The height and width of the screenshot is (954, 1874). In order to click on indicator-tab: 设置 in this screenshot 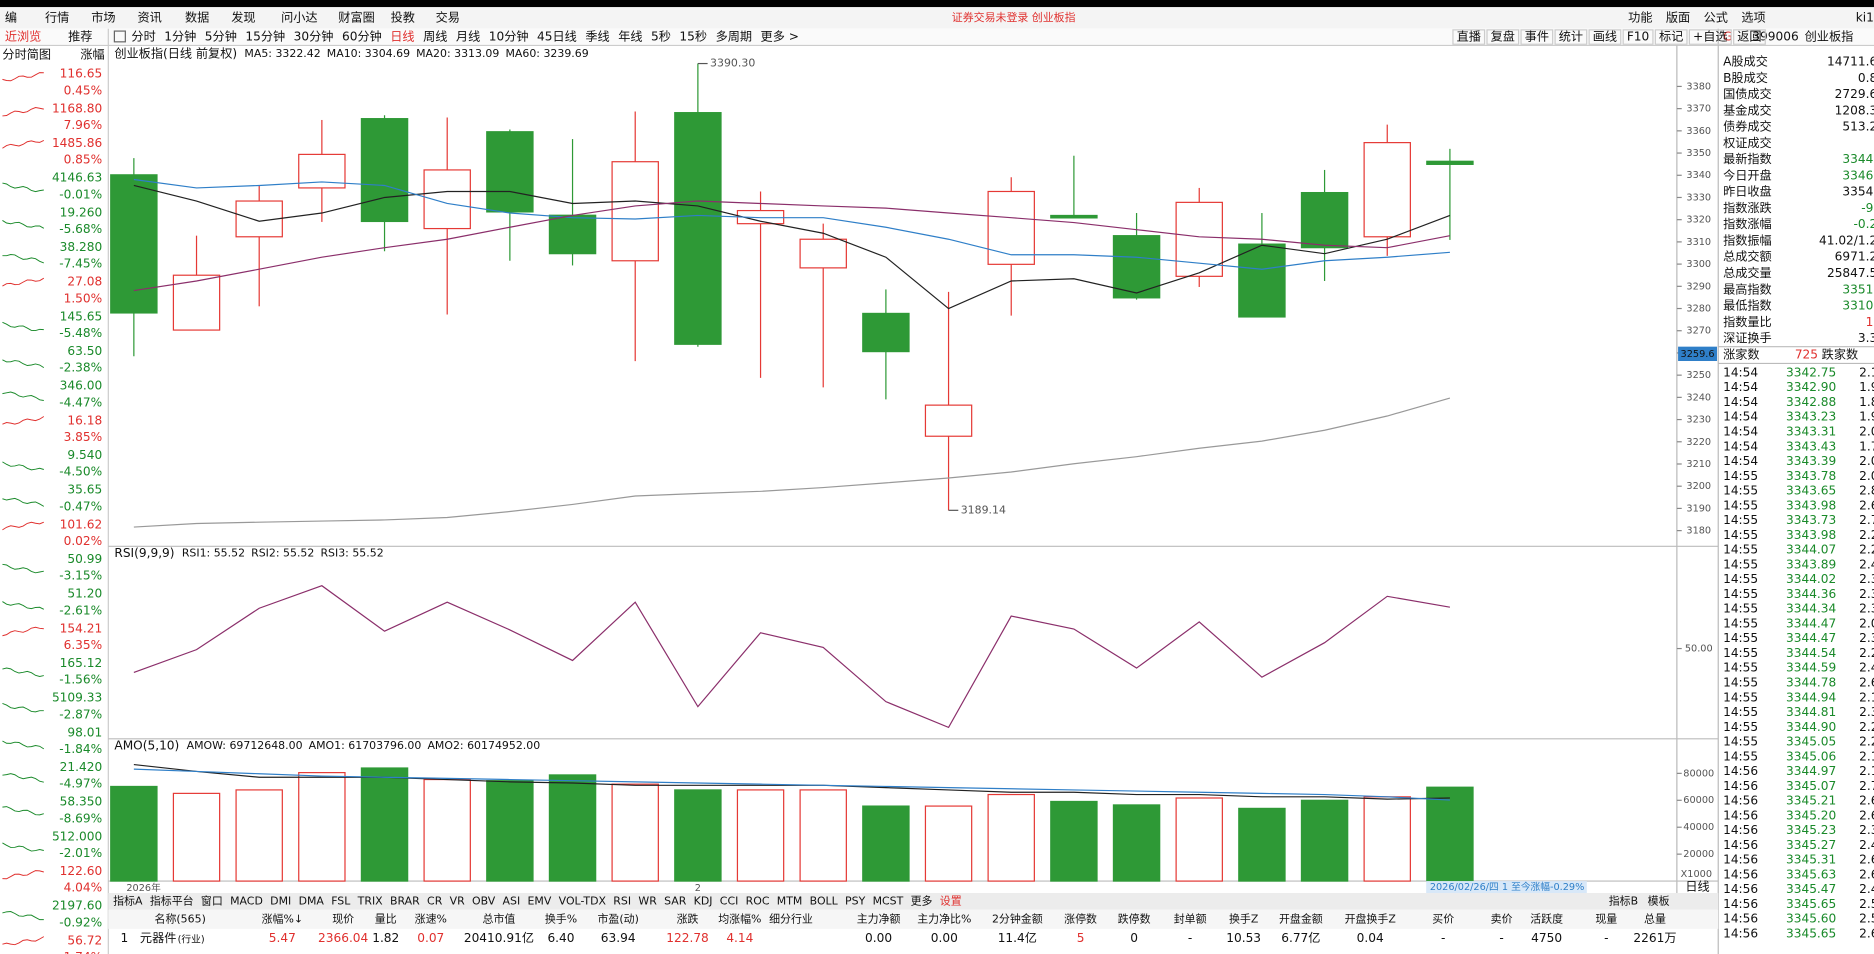, I will do `click(951, 900)`.